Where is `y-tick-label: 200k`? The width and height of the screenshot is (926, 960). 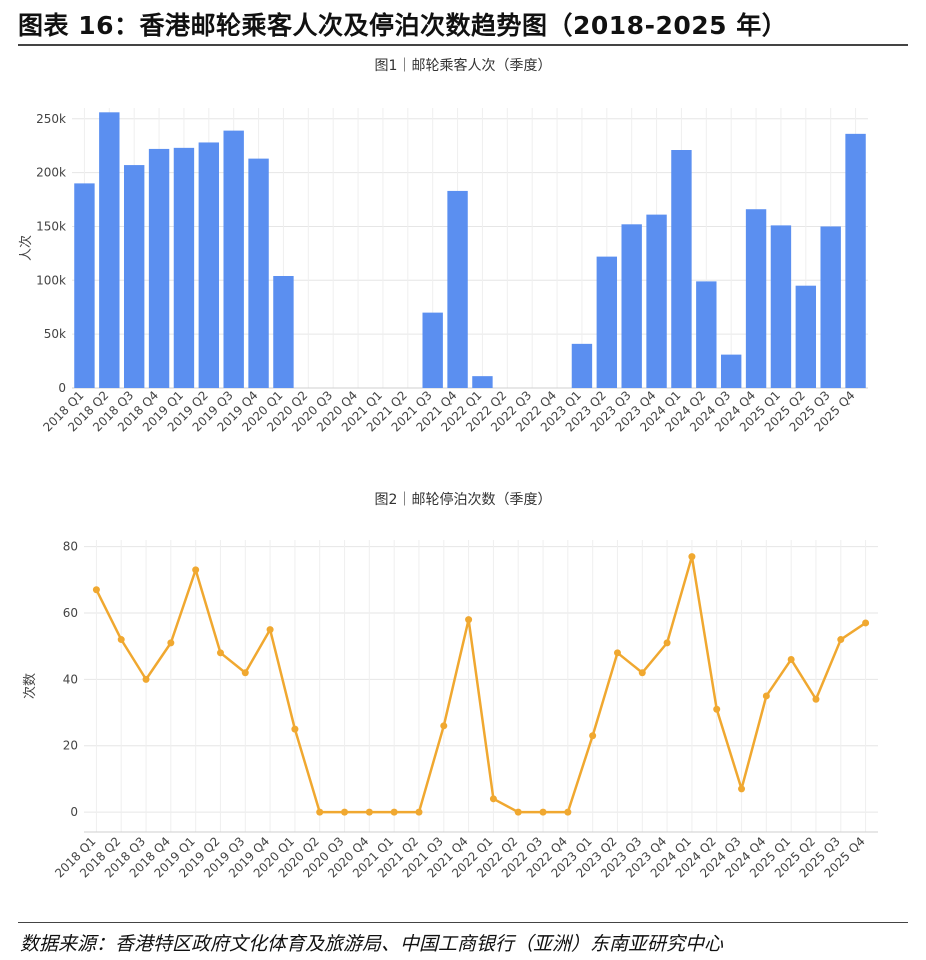
y-tick-label: 200k is located at coordinates (51, 173).